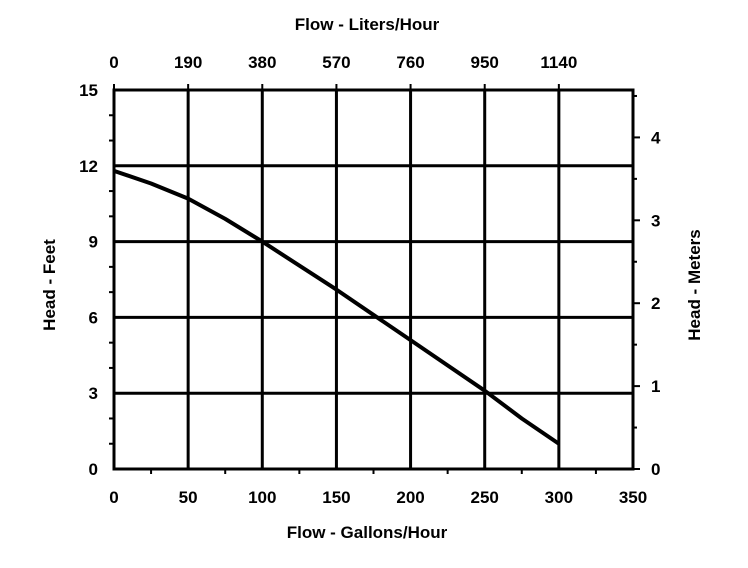  What do you see at coordinates (558, 62) in the screenshot?
I see `x2-tick-label: 1140` at bounding box center [558, 62].